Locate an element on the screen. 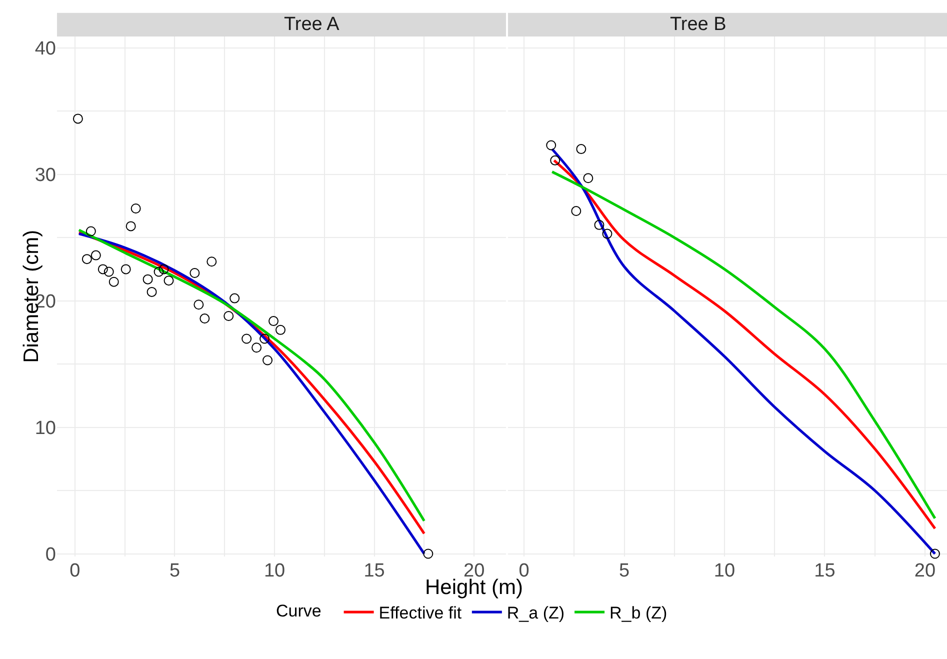 The width and height of the screenshot is (947, 659). y-tick-label: 30 is located at coordinates (45, 175).